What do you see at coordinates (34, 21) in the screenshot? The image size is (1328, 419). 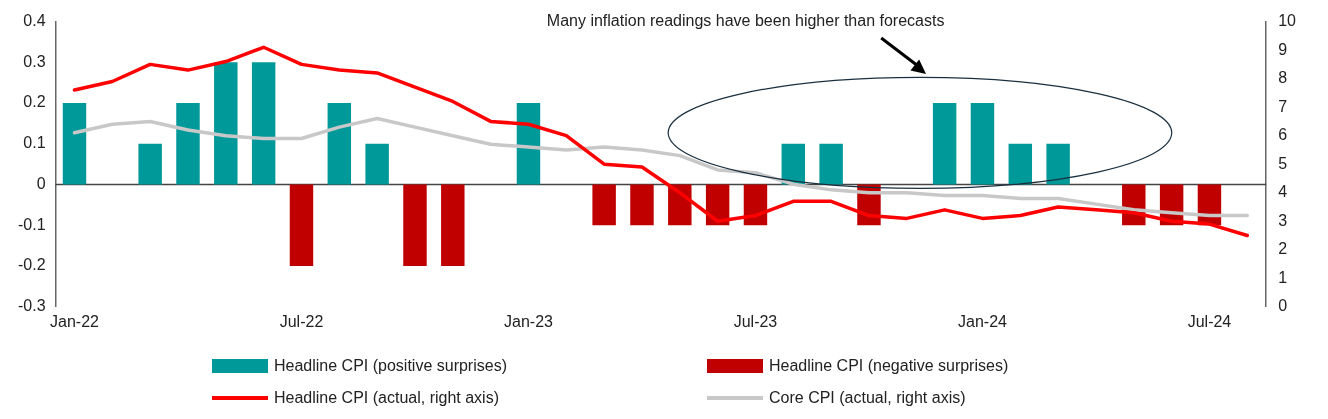 I see `y-tick-label: 0.4` at bounding box center [34, 21].